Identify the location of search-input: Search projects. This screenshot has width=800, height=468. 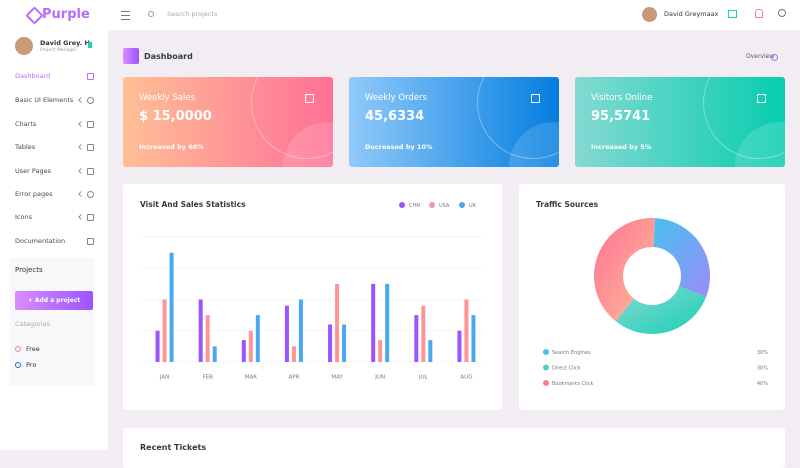
(192, 14).